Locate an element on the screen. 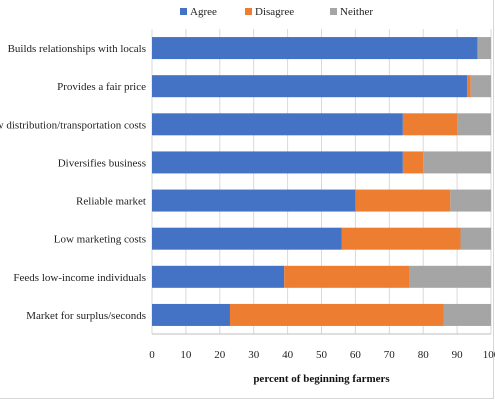 Image resolution: width=495 pixels, height=400 pixels. x-tick-label: 0 is located at coordinates (152, 355).